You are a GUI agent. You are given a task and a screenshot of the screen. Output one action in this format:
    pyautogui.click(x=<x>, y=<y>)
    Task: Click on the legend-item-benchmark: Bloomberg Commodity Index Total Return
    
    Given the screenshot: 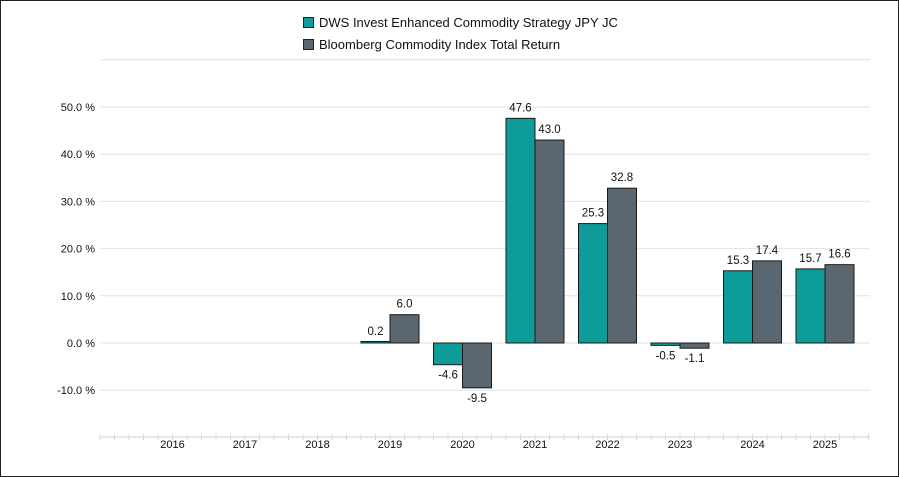 What is the action you would take?
    pyautogui.click(x=460, y=44)
    